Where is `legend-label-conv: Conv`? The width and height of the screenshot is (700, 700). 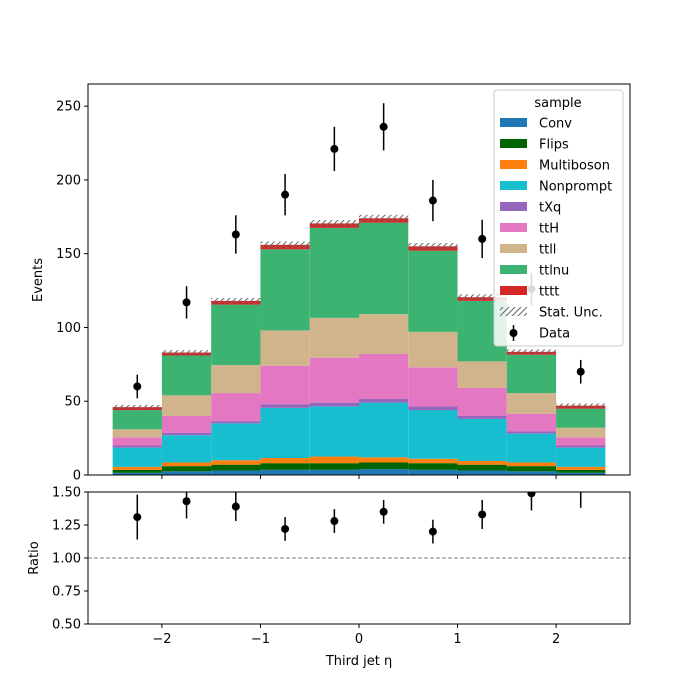
legend-label-conv: Conv is located at coordinates (555, 124).